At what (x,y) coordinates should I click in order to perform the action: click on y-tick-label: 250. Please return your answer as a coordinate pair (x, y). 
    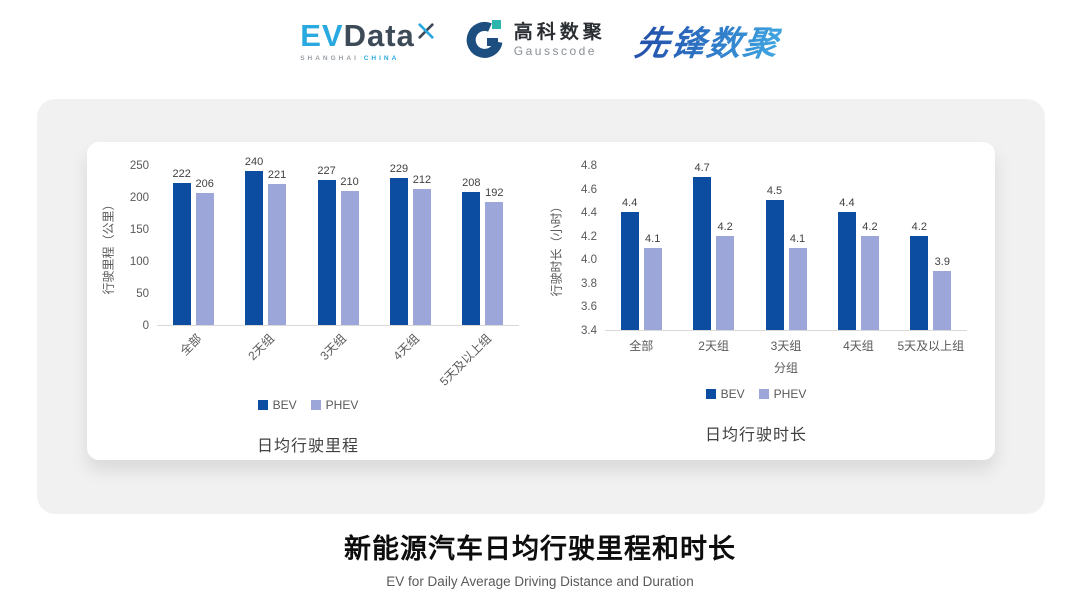
    Looking at the image, I should click on (139, 166).